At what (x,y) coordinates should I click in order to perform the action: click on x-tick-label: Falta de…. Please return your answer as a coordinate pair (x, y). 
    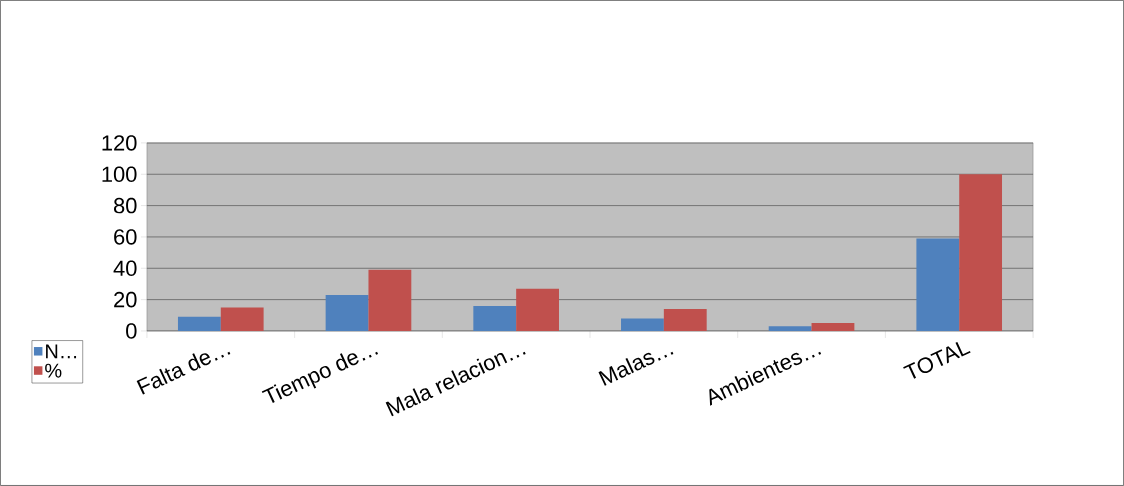
    Looking at the image, I should click on (183, 373).